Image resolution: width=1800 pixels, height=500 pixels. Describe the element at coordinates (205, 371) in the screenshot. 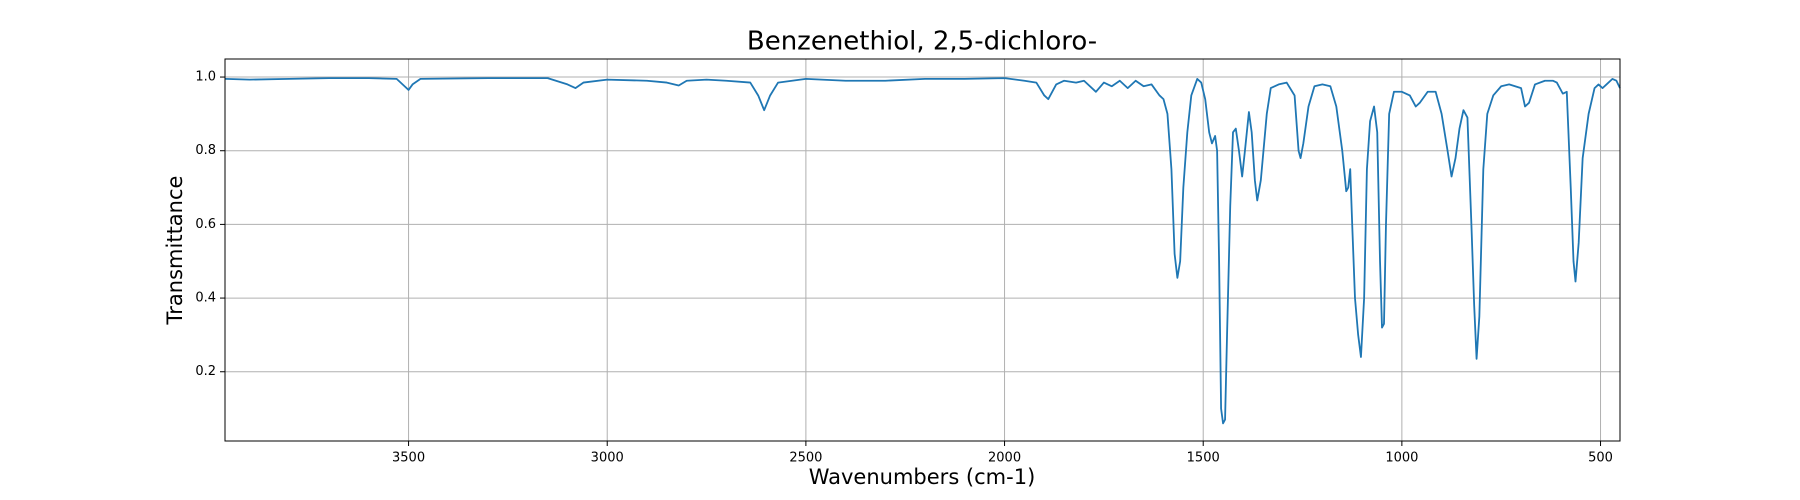

I see `y-tick-label: 0.2` at that location.